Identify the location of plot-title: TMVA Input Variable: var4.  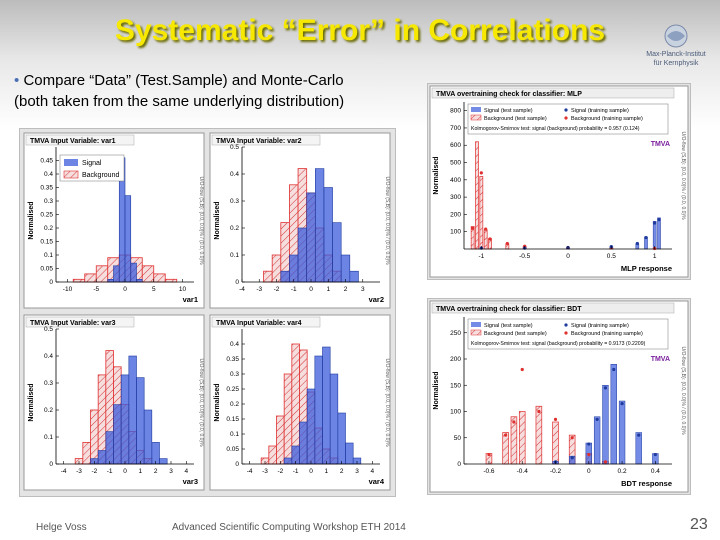
(259, 323).